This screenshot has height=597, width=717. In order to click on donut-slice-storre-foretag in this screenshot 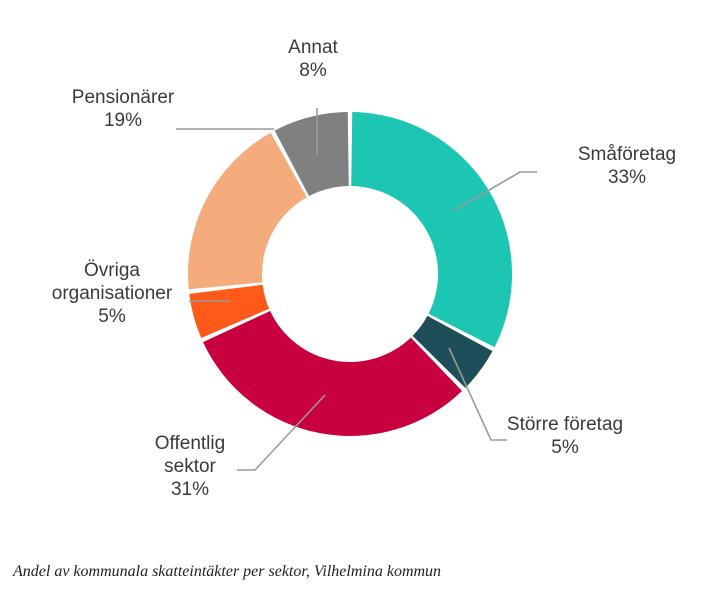, I will do `click(452, 351)`.